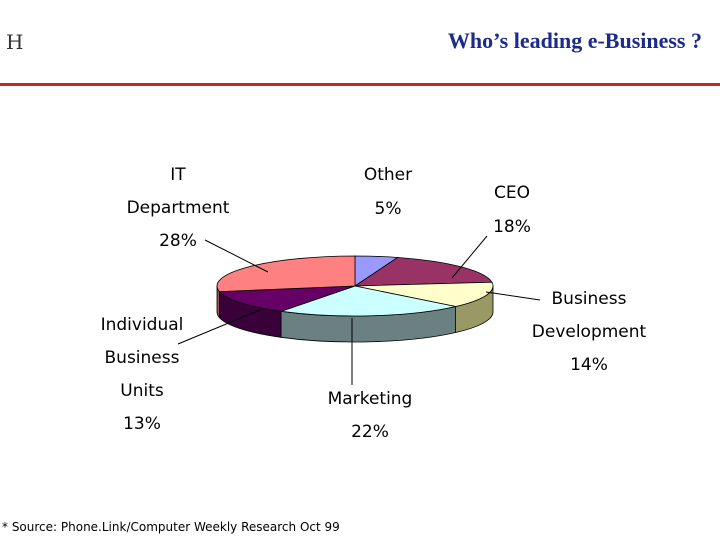  Describe the element at coordinates (589, 332) in the screenshot. I see `data-label-business-development: Business Development 14%` at that location.